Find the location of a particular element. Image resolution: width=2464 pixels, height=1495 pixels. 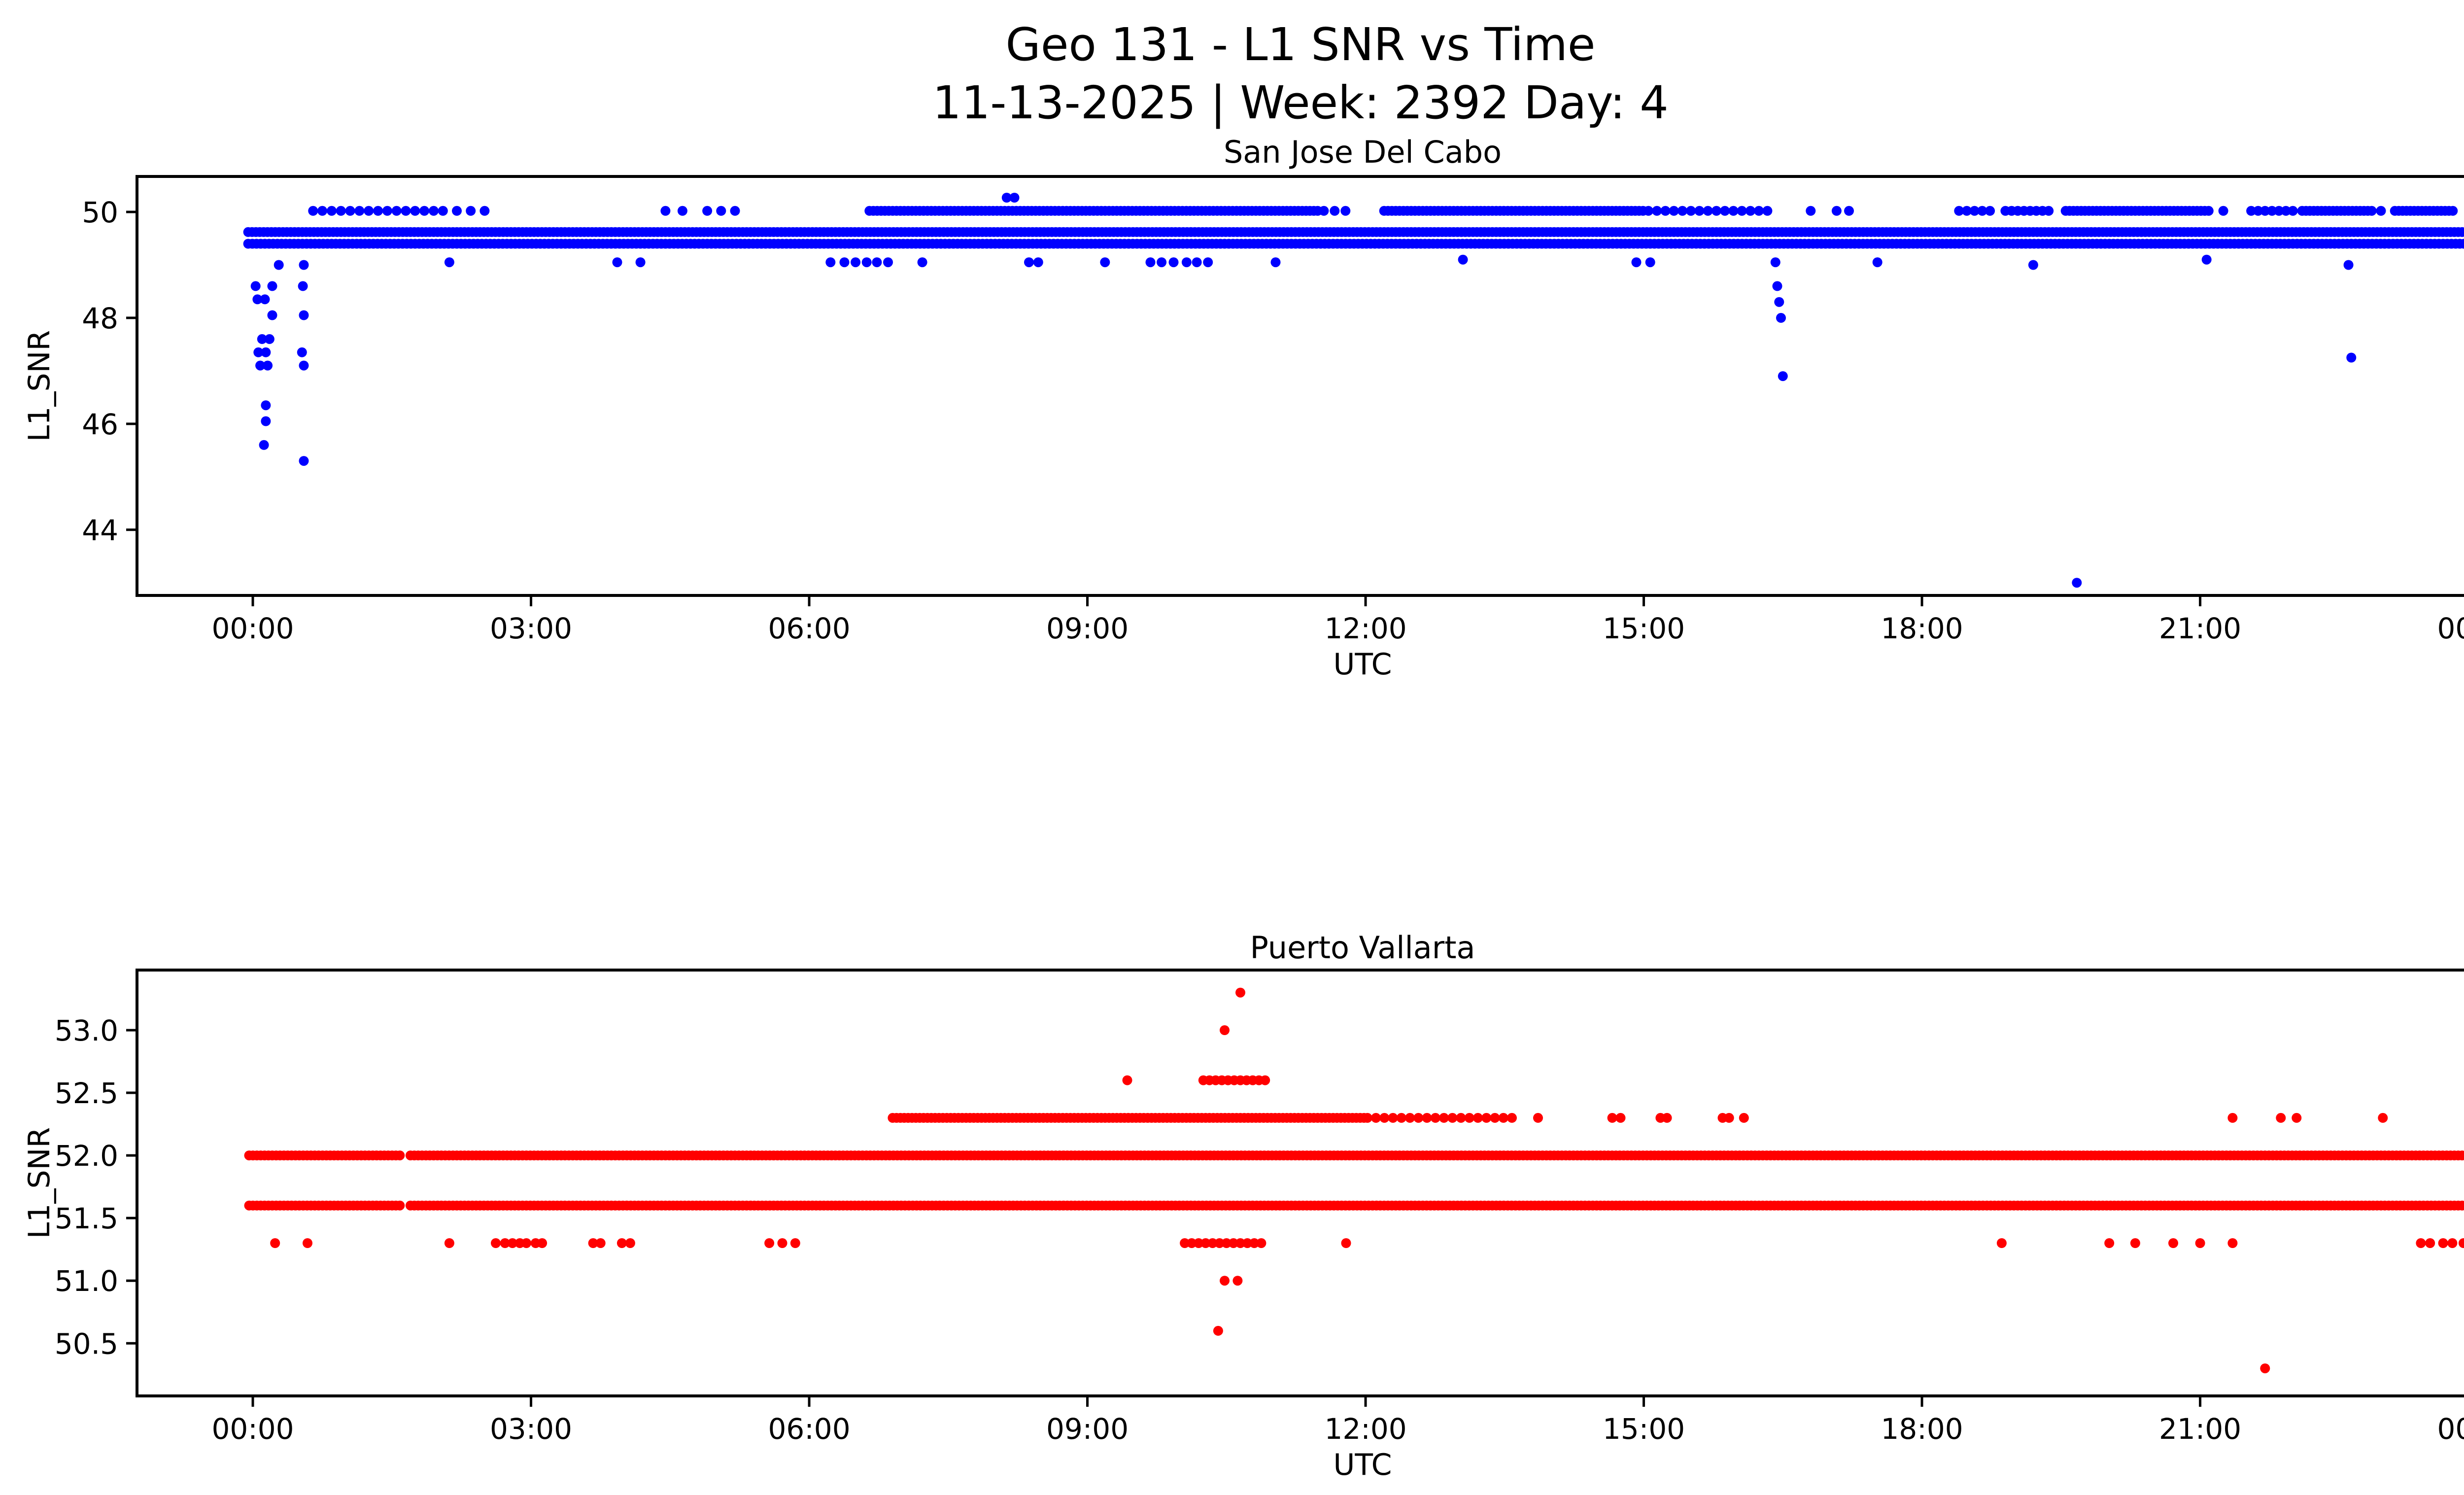

x-tick-label: 21:00 is located at coordinates (2200, 1429).